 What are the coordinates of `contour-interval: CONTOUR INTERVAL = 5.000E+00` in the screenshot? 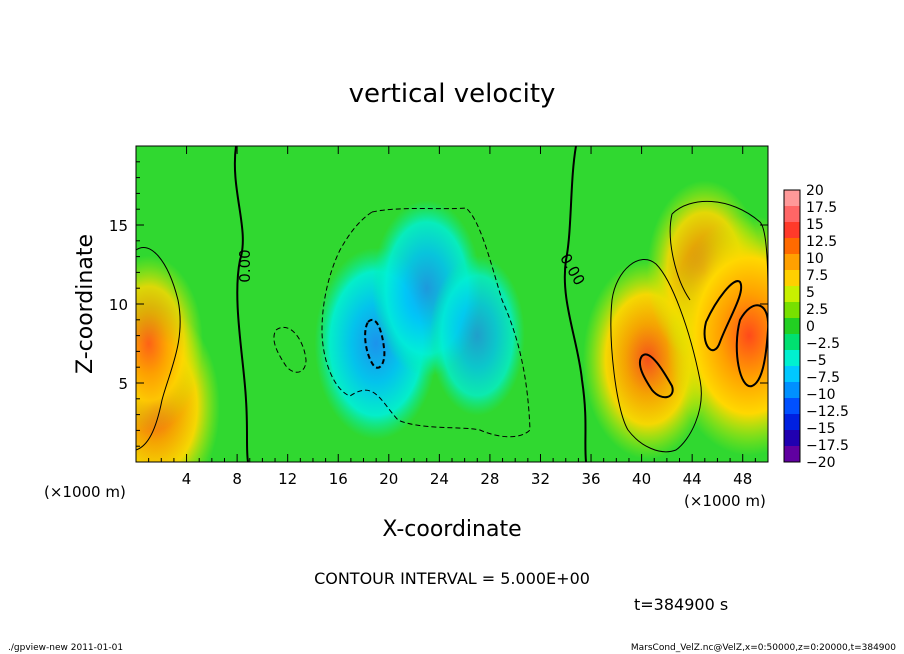 It's located at (452, 578).